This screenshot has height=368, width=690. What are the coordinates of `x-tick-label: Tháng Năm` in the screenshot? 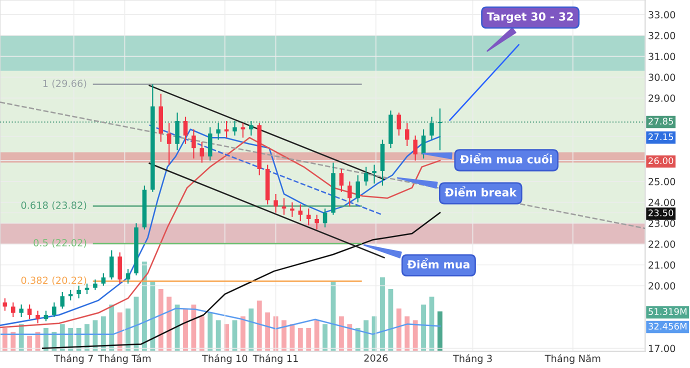 It's located at (572, 359).